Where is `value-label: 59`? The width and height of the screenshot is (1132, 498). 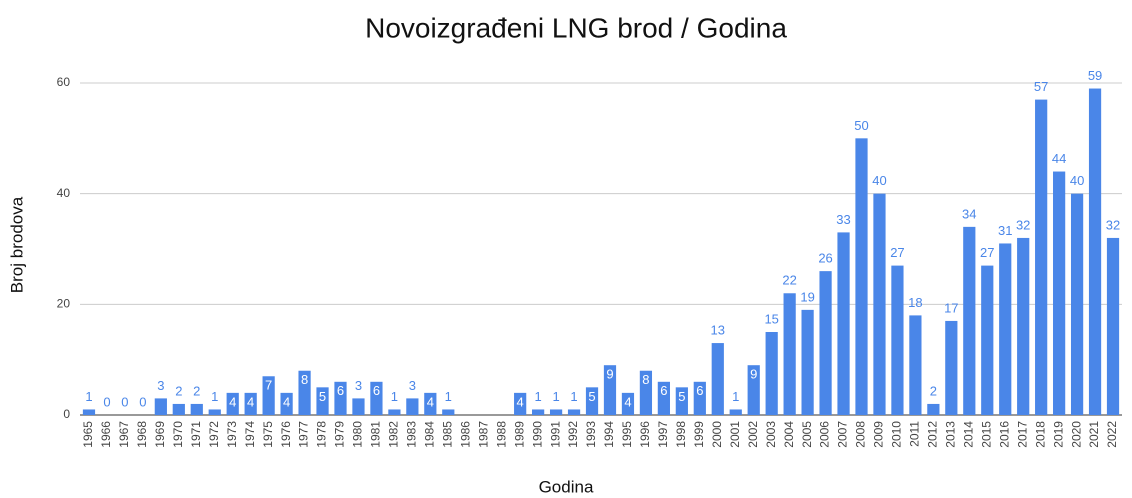 value-label: 59 is located at coordinates (1095, 75).